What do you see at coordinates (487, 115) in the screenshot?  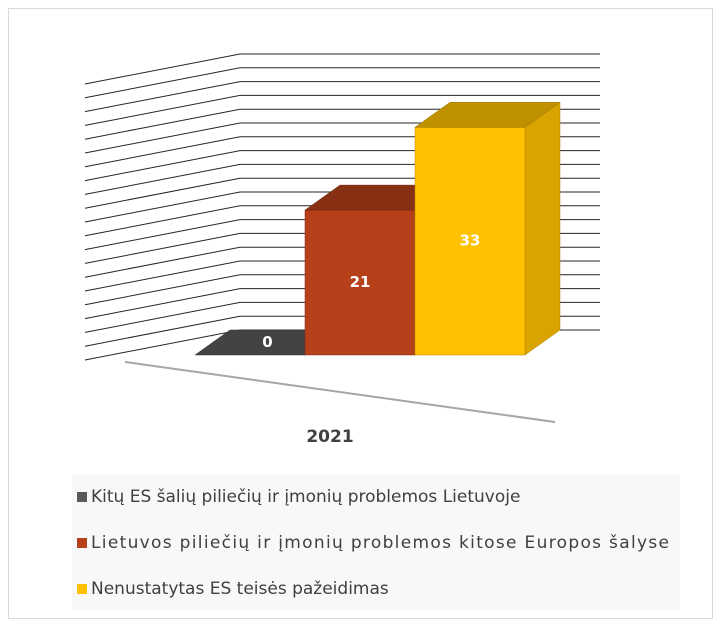 I see `bar-top` at bounding box center [487, 115].